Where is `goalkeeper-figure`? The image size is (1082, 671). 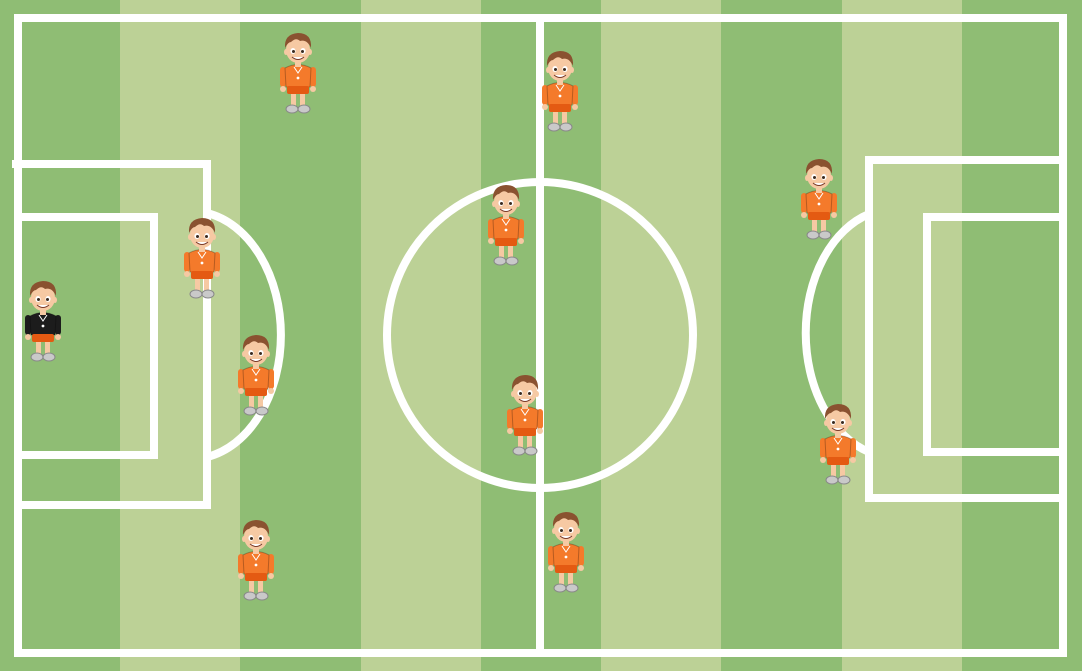
goalkeeper-figure is located at coordinates (43, 321).